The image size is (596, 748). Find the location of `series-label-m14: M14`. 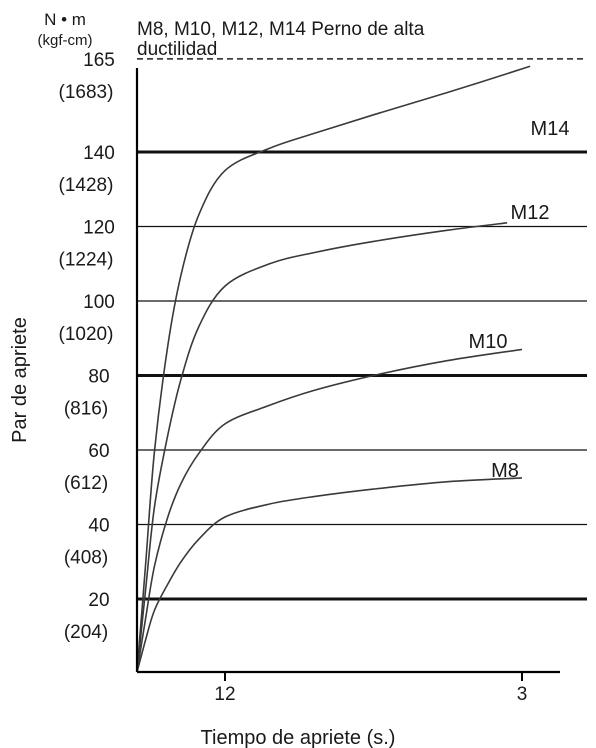

series-label-m14: M14 is located at coordinates (550, 129).